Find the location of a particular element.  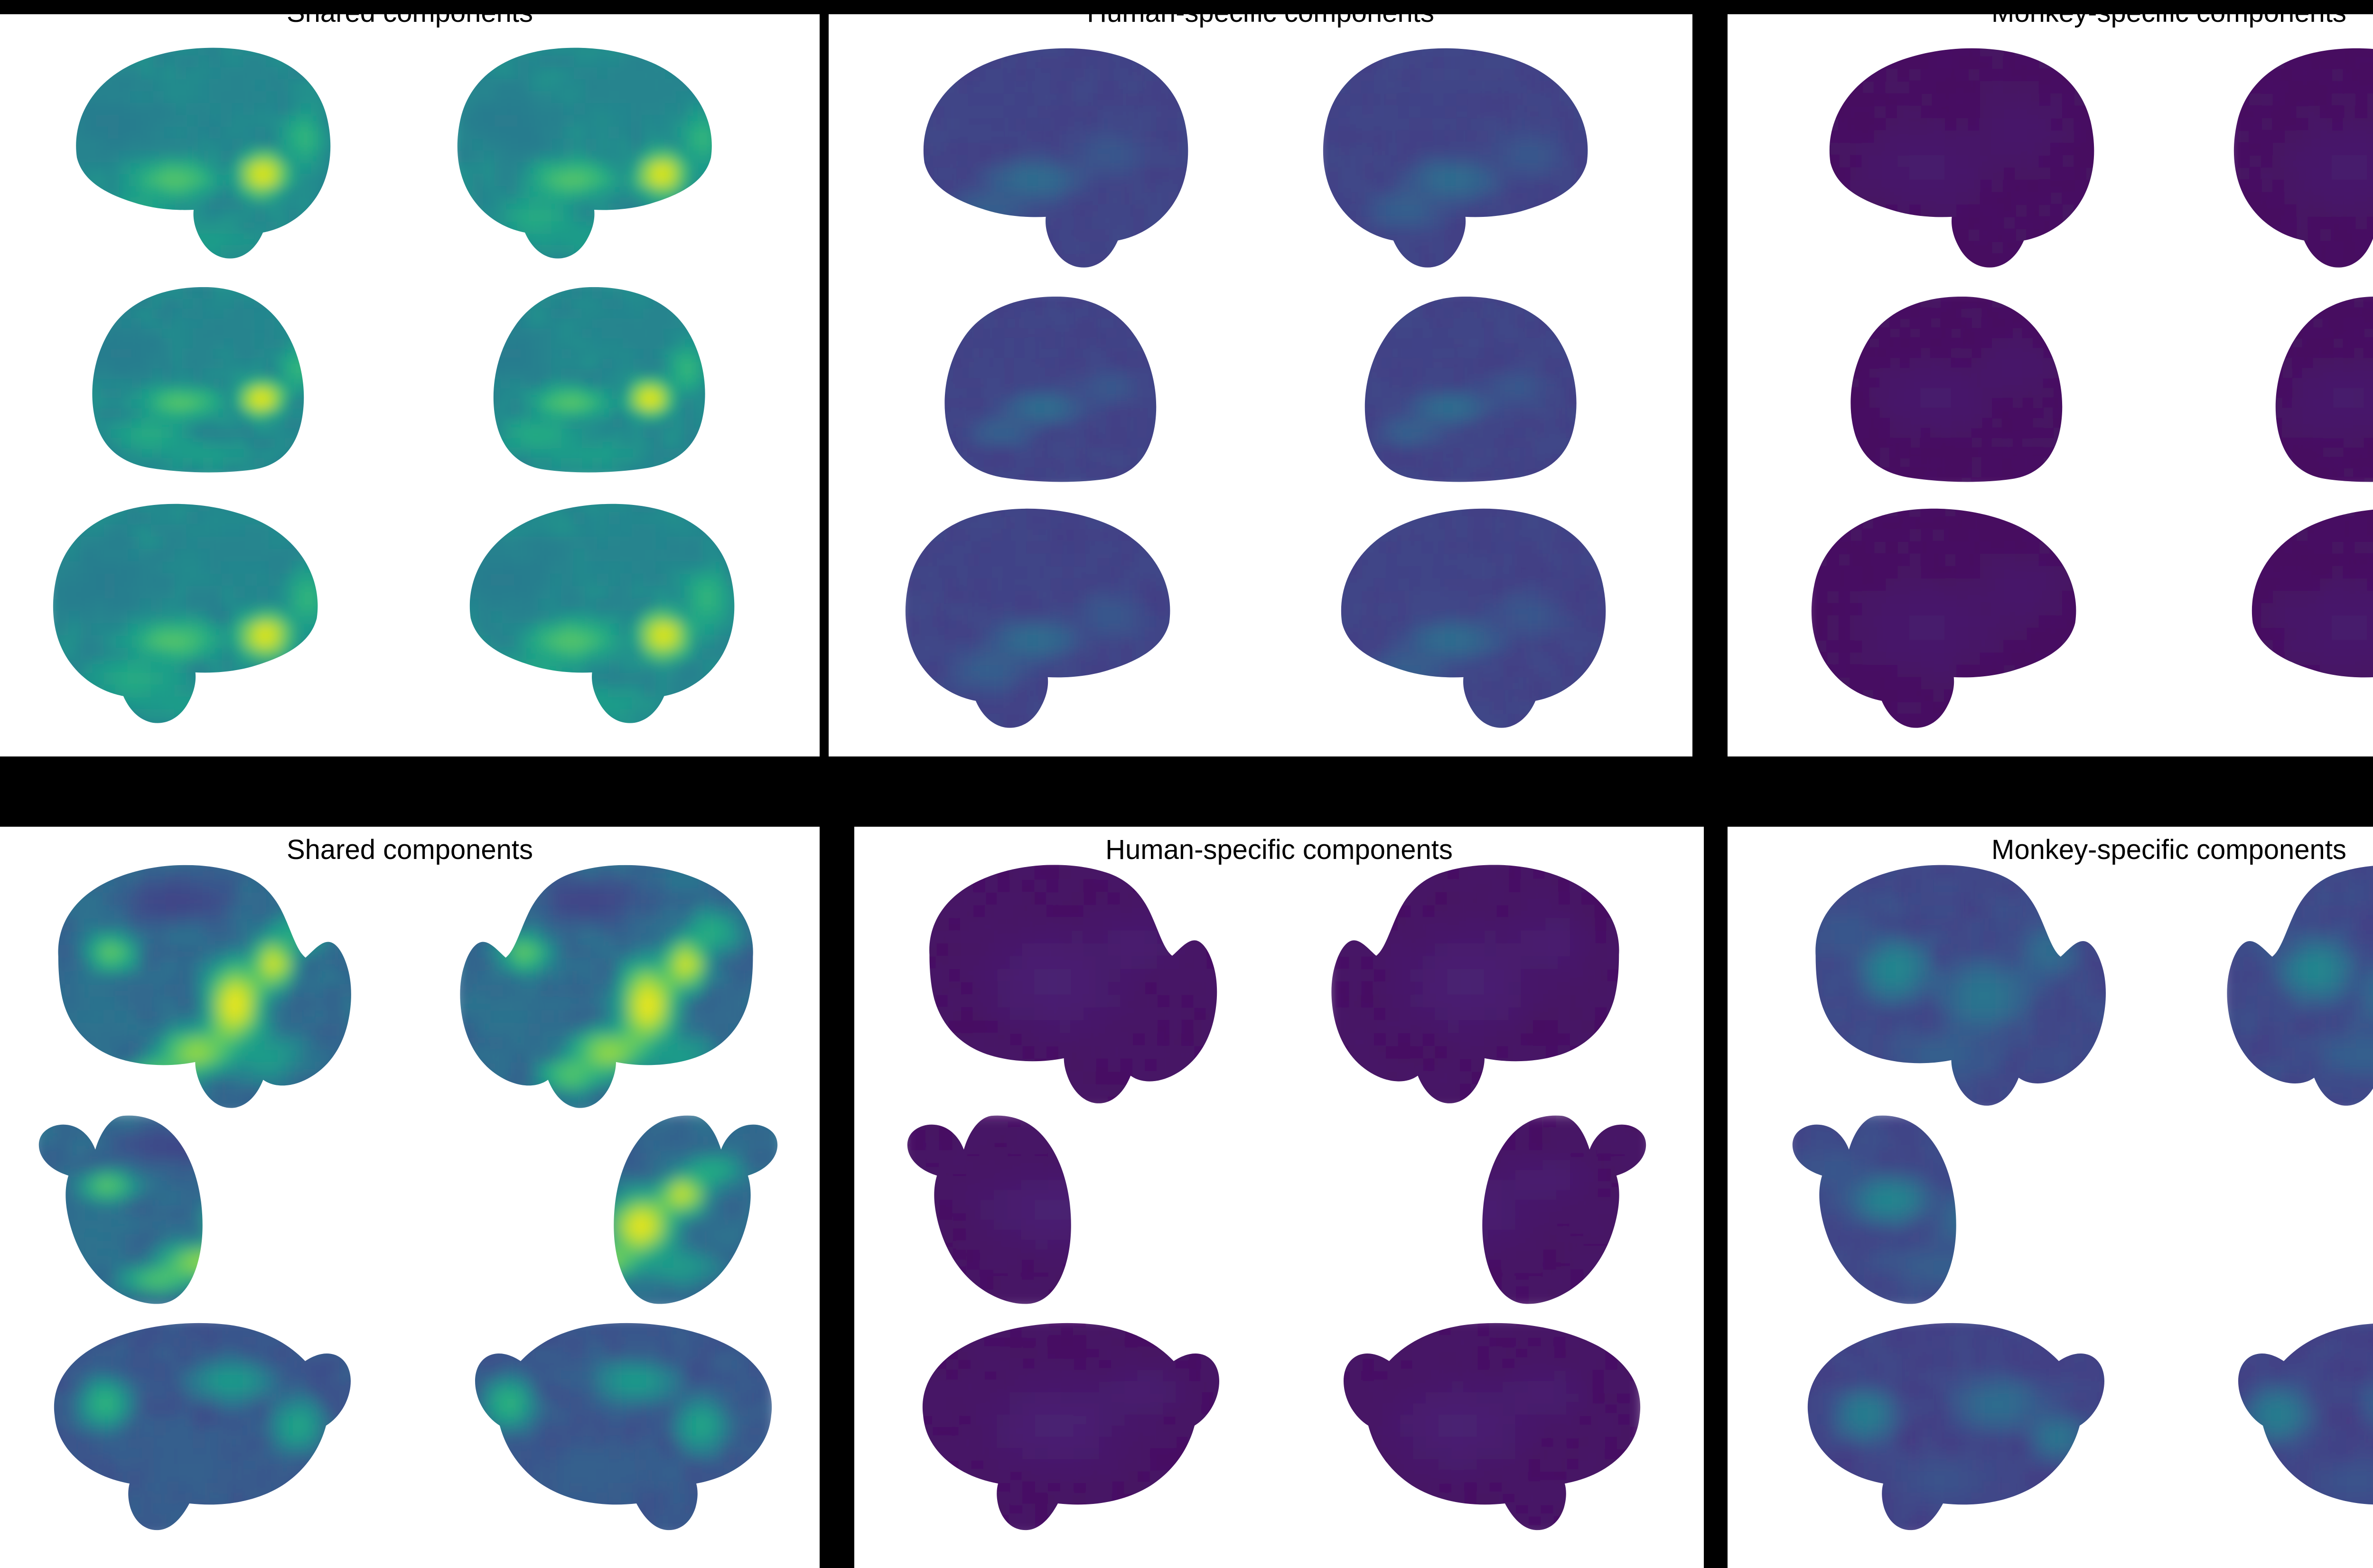

surface-canvas-monkey-monkeyspecific is located at coordinates (2050, 1197).